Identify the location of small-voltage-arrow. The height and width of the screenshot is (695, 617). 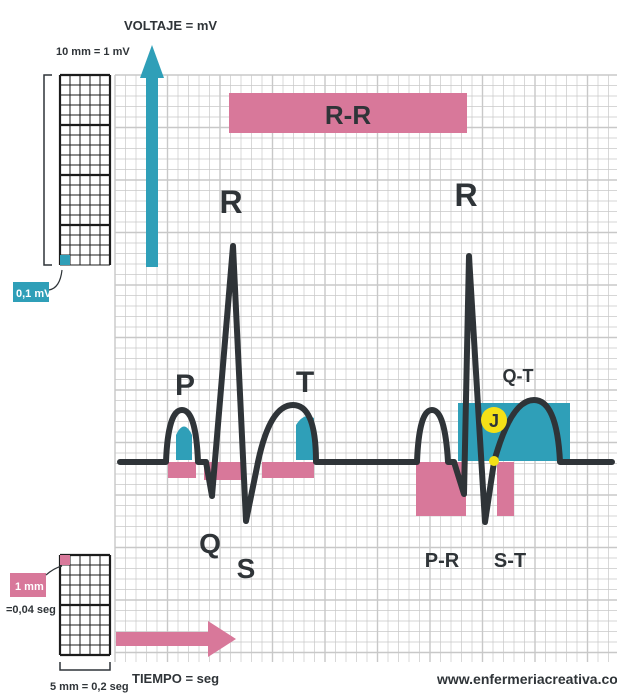
(55, 280).